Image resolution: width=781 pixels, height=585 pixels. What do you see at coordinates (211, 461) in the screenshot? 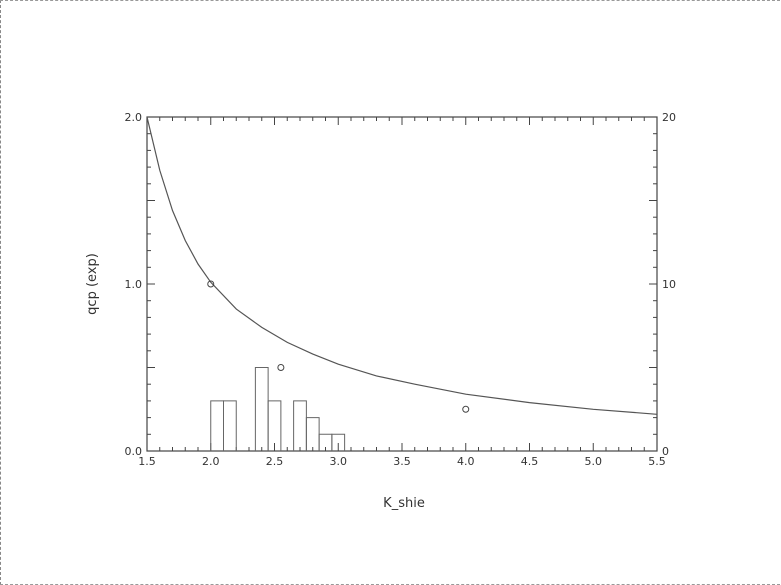
I see `x-tick-label: 2.0` at bounding box center [211, 461].